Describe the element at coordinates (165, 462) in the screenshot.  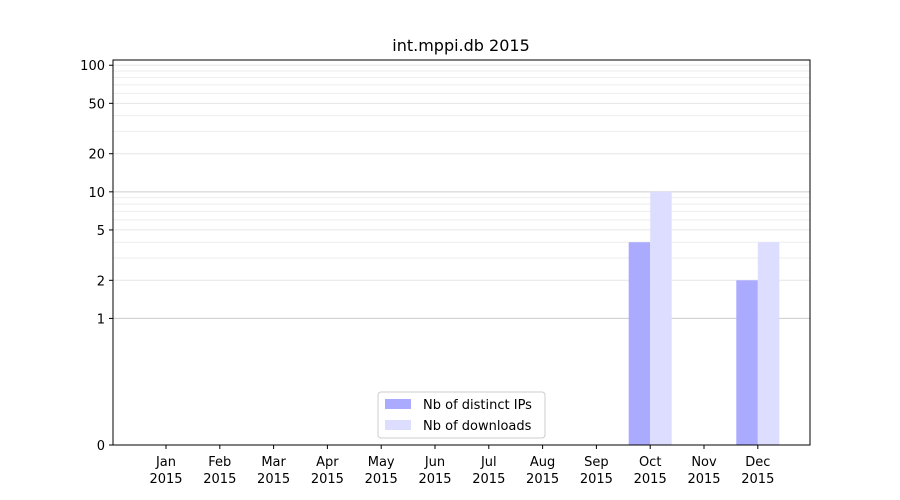
I see `x-tick-label-month: Jan` at that location.